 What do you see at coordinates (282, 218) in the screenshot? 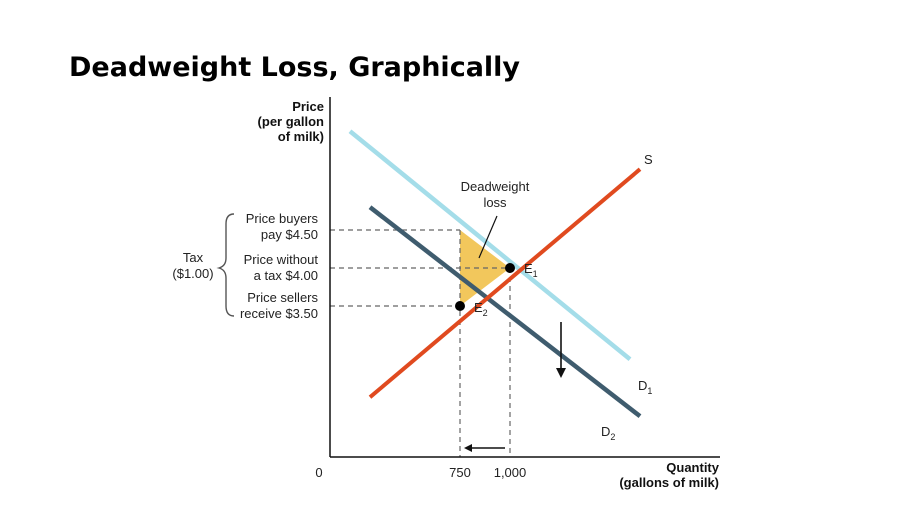
I see `price-buyers-label-line1: Price buyers` at bounding box center [282, 218].